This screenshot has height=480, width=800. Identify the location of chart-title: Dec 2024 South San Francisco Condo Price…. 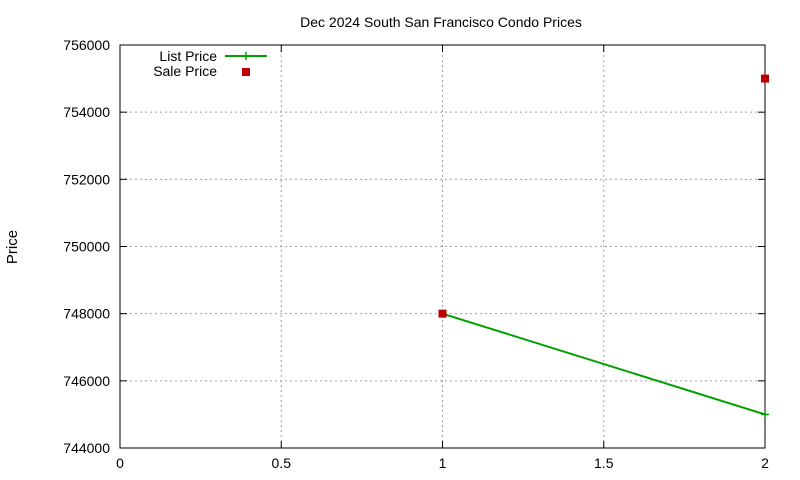
(441, 22).